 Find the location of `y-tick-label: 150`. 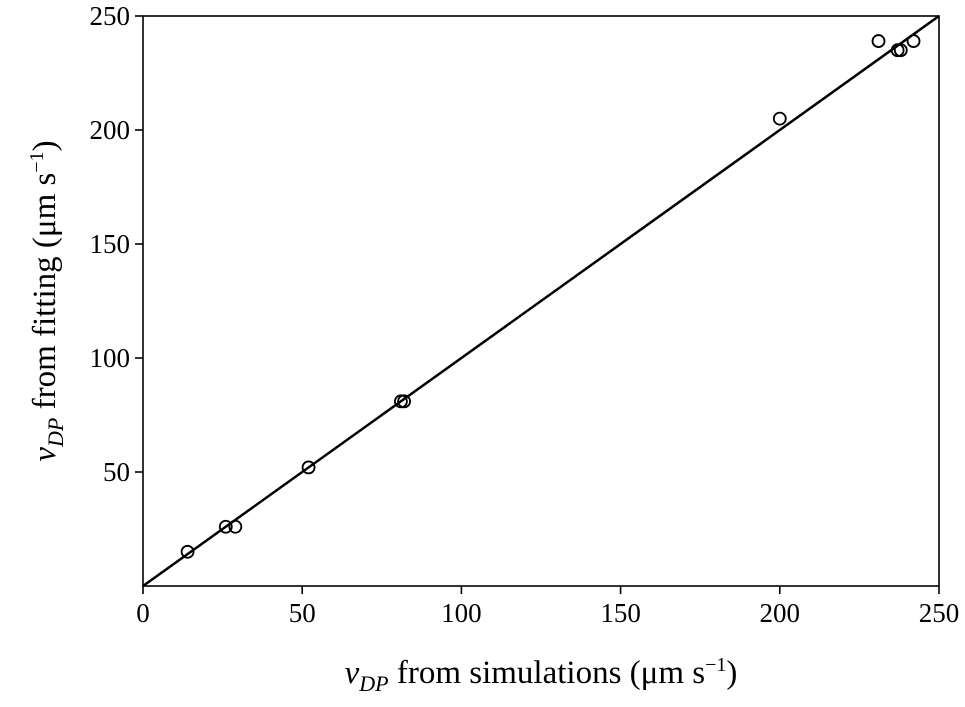

y-tick-label: 150 is located at coordinates (110, 244).